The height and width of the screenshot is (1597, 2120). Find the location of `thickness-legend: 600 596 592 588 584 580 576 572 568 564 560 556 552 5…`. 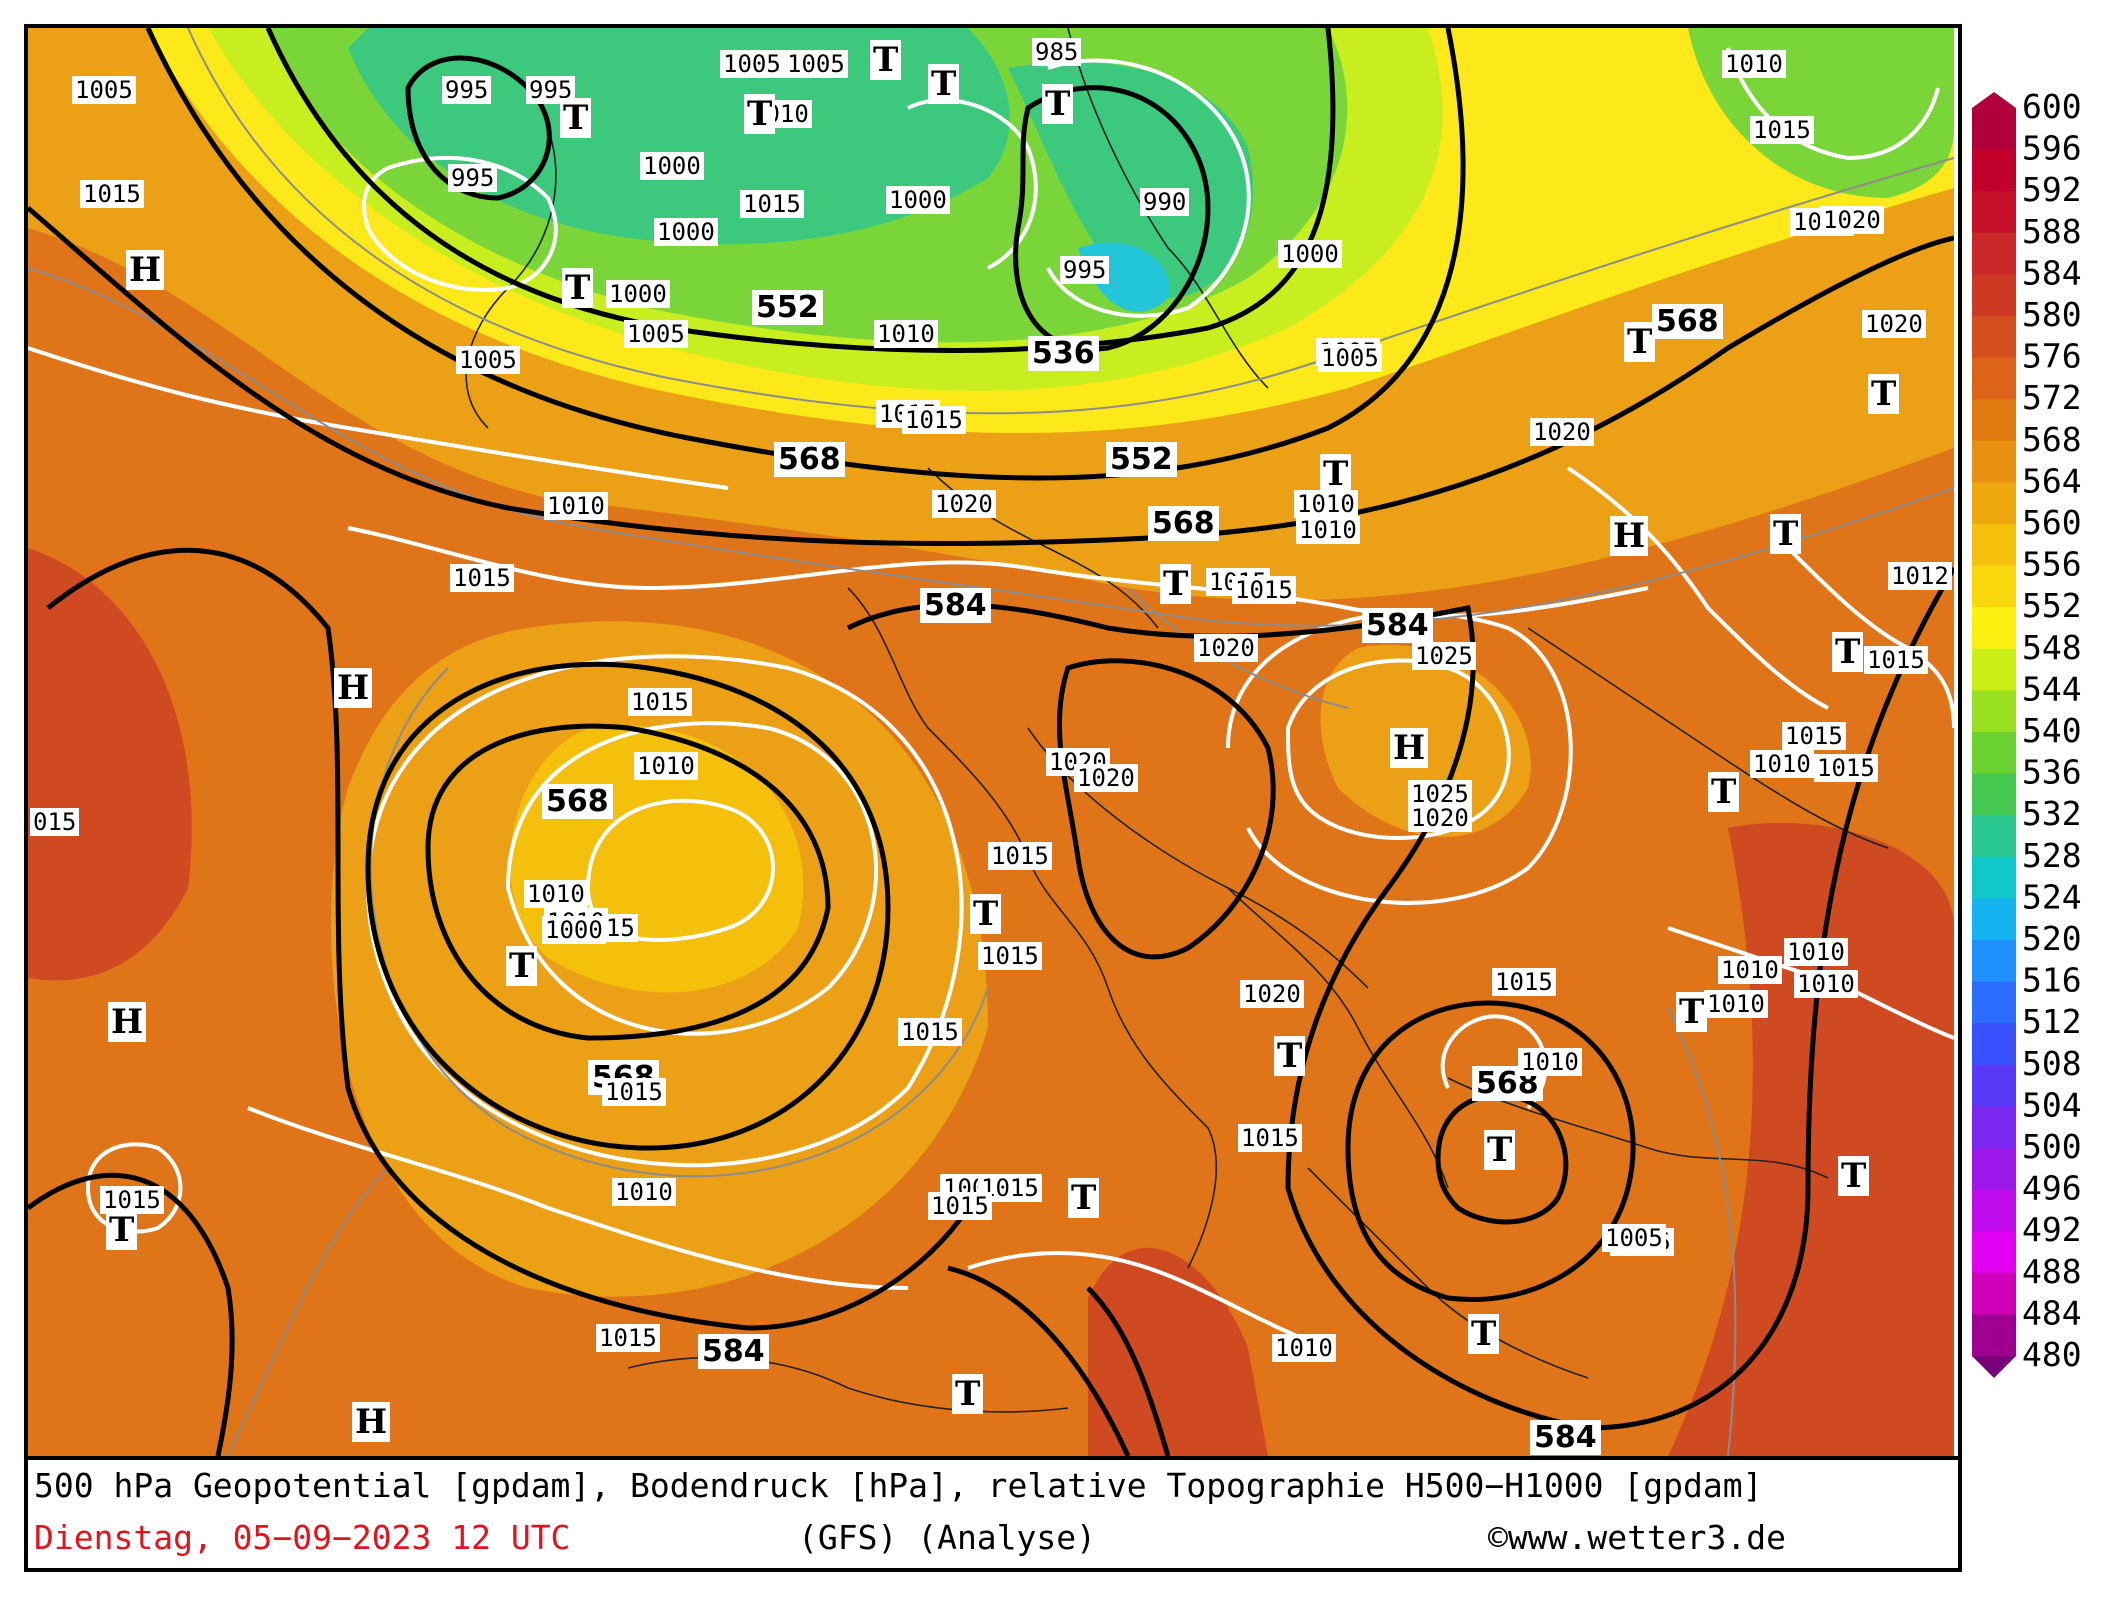

thickness-legend: 600 596 592 588 584 580 576 572 568 564 560 556 552 5… is located at coordinates (2043, 749).